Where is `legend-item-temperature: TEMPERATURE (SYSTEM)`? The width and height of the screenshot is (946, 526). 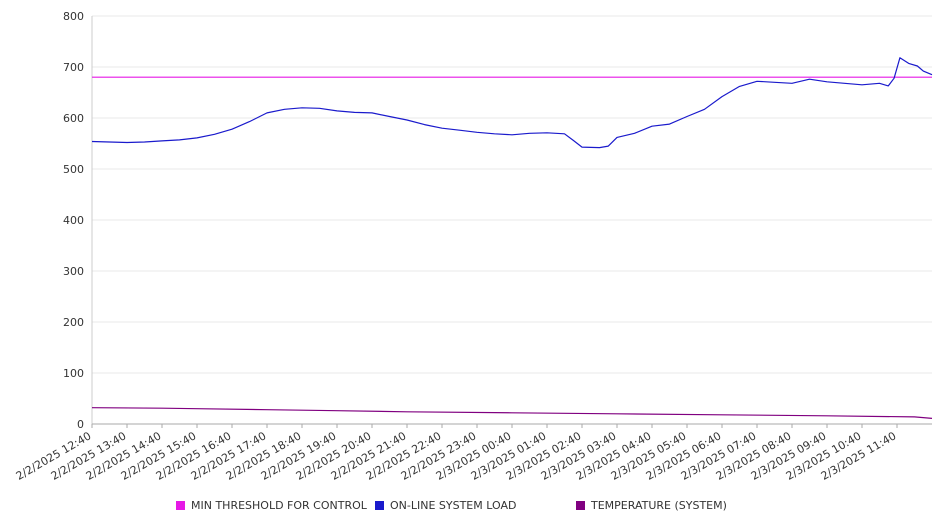 legend-item-temperature: TEMPERATURE (SYSTEM) is located at coordinates (651, 505).